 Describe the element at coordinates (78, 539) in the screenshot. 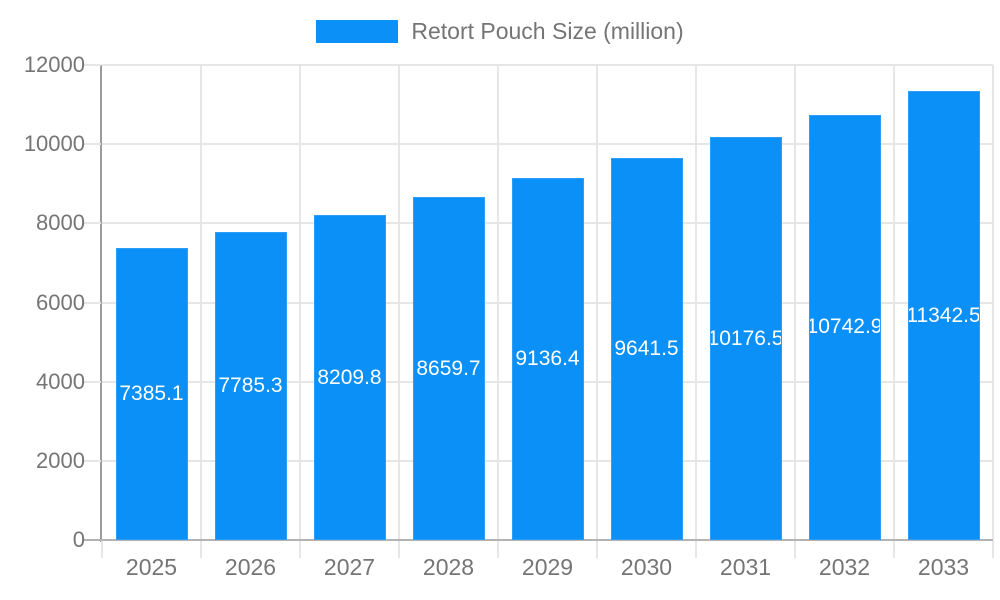

I see `y-tick-label: 0` at that location.